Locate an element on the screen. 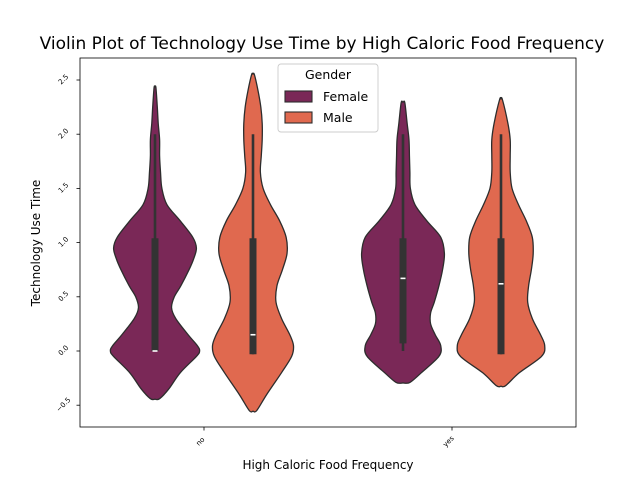 This screenshot has height=480, width=640. y-tick-label: 1.5 is located at coordinates (64, 188).